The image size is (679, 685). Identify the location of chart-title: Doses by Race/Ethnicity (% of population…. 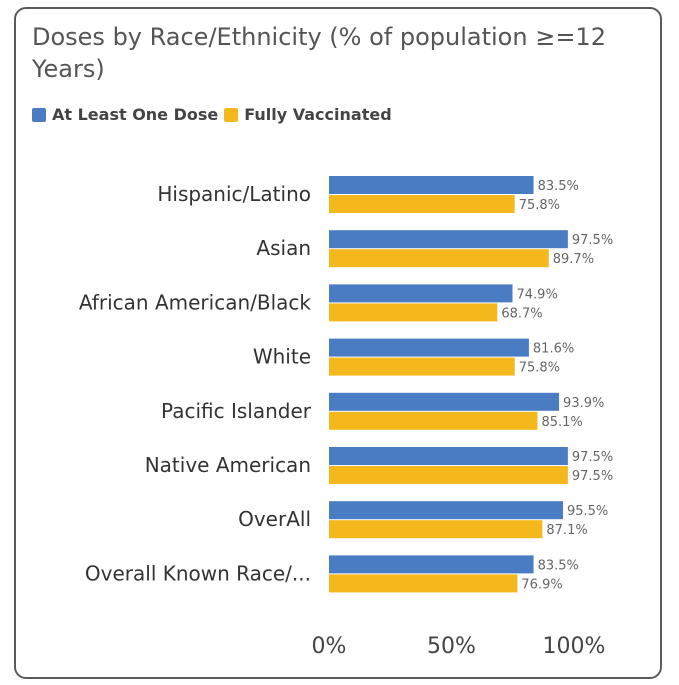
(319, 53).